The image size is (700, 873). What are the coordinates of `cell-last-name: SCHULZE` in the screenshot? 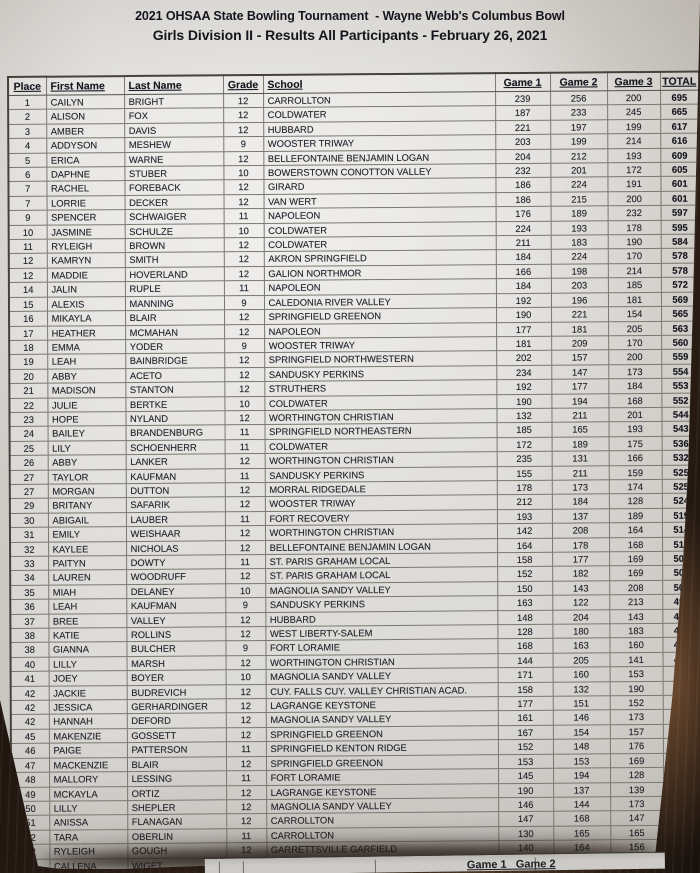 It's located at (174, 231).